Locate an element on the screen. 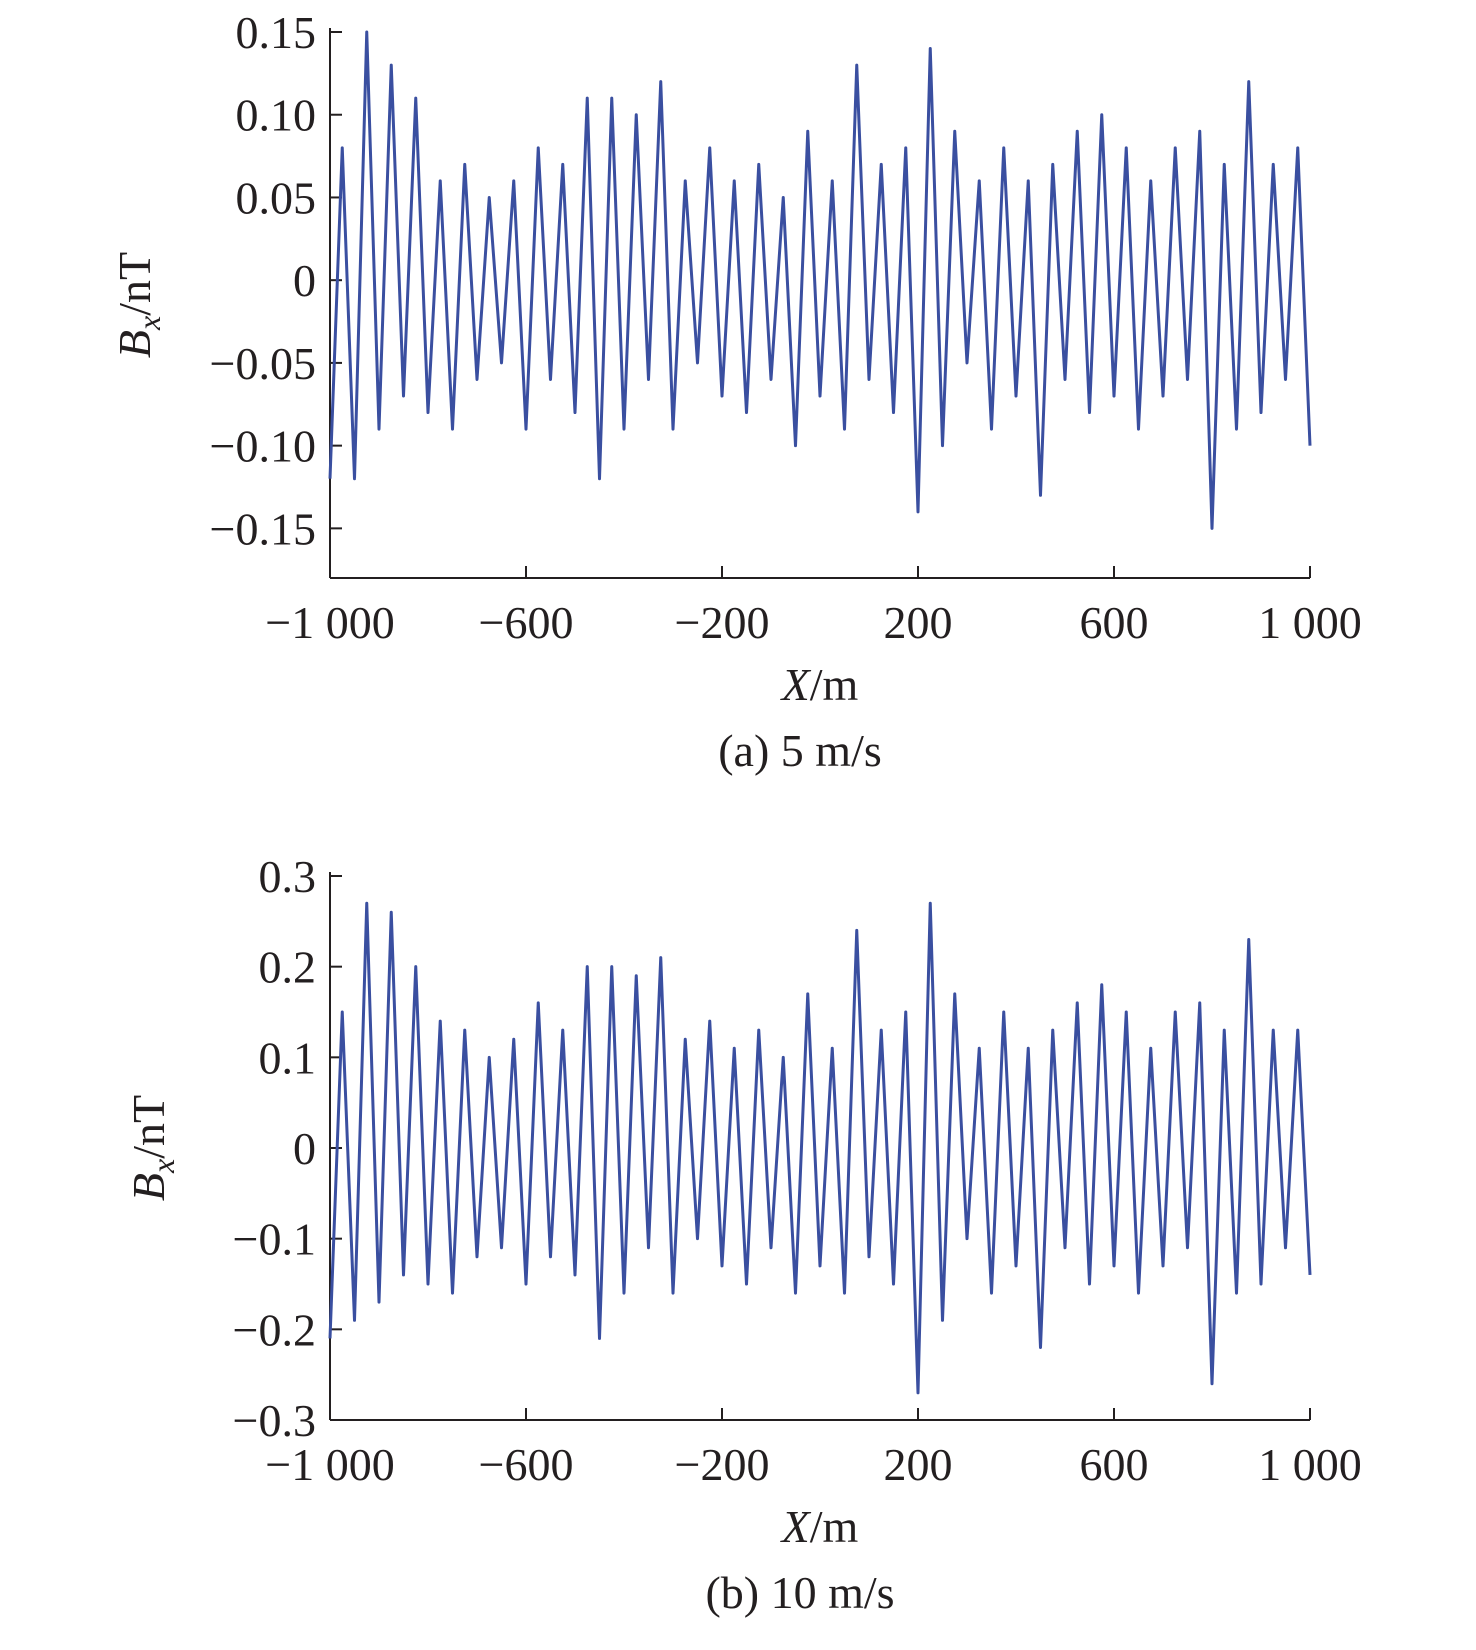 The height and width of the screenshot is (1650, 1476). y-tick-label: −0.1 is located at coordinates (274, 1239).